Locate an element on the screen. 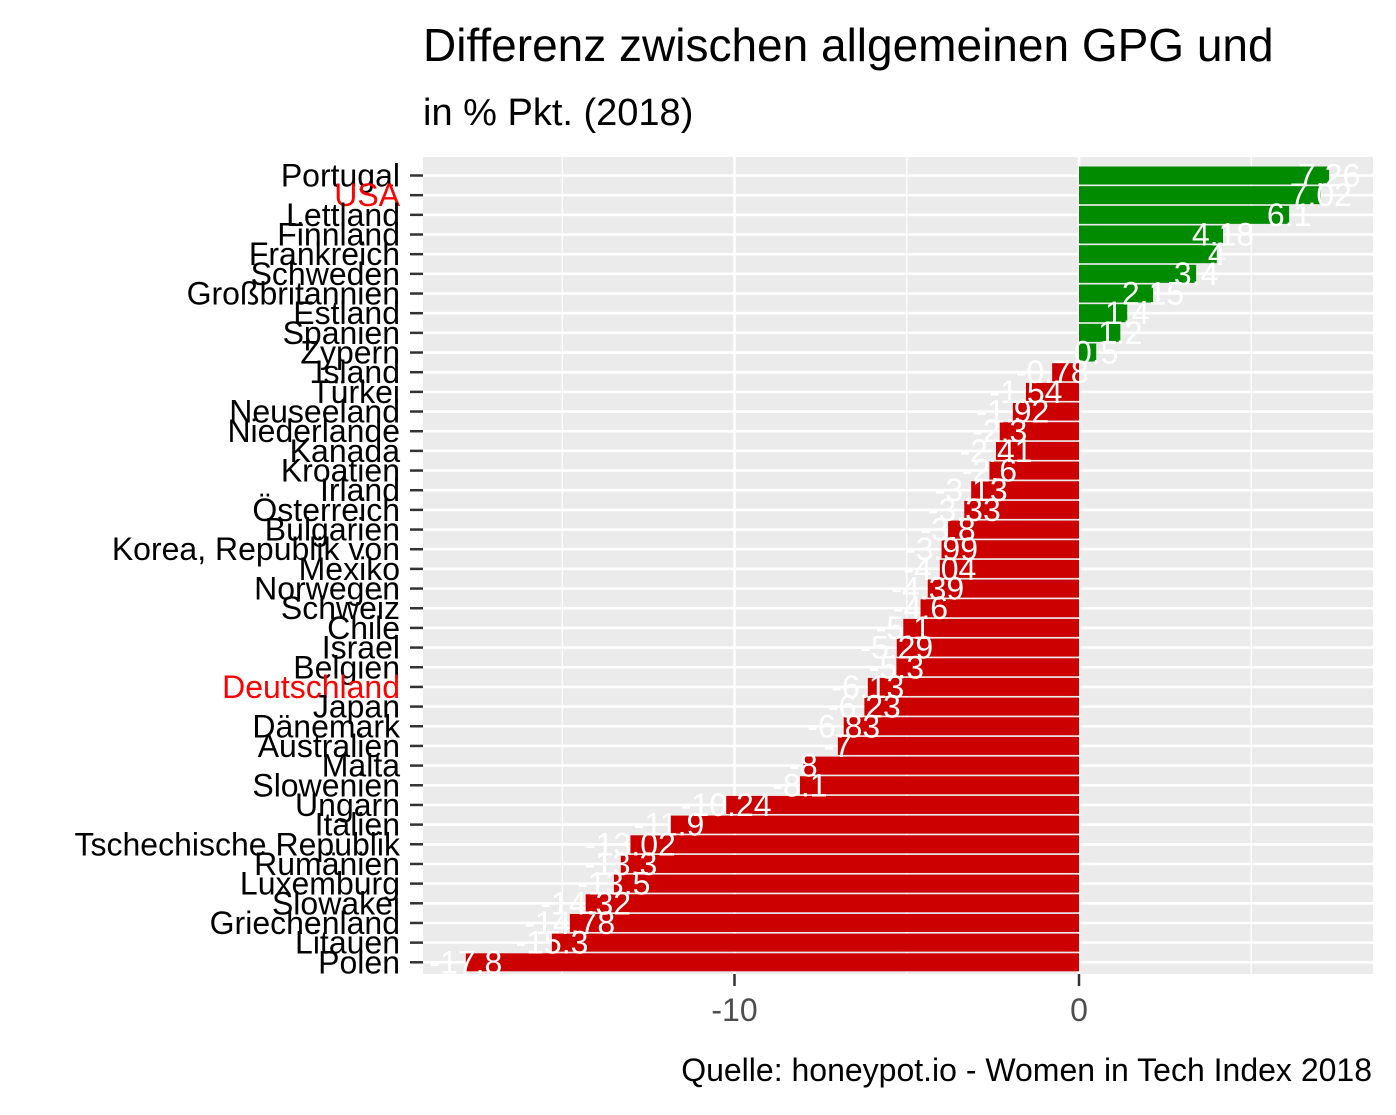 The height and width of the screenshot is (1115, 1396). bar-malta is located at coordinates (941, 765).